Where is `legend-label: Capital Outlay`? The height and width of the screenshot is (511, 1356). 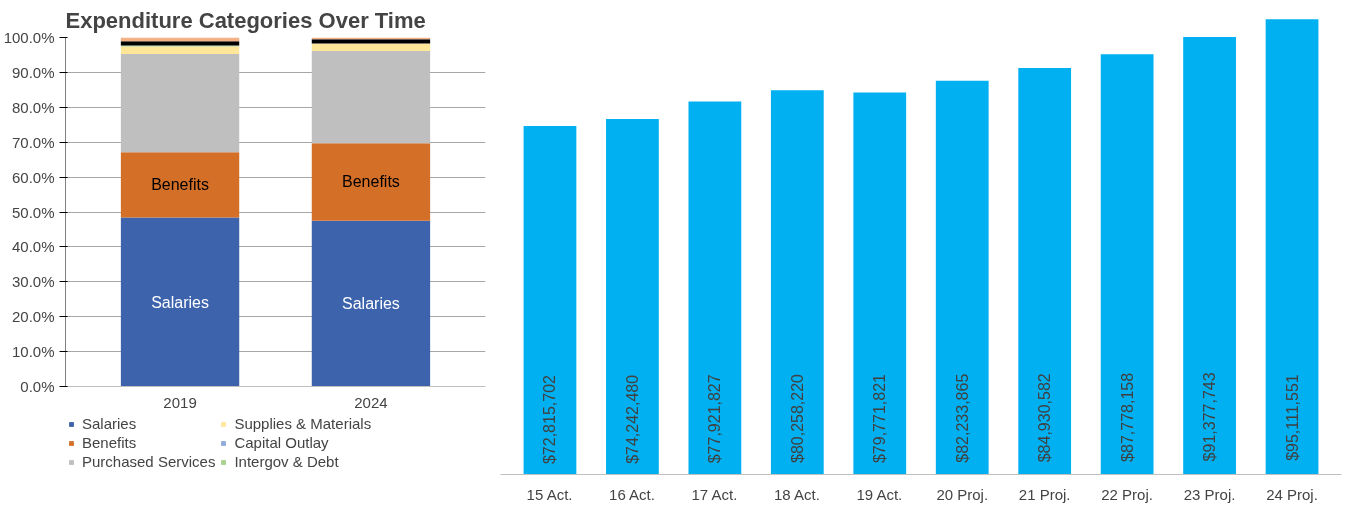
legend-label: Capital Outlay is located at coordinates (281, 442).